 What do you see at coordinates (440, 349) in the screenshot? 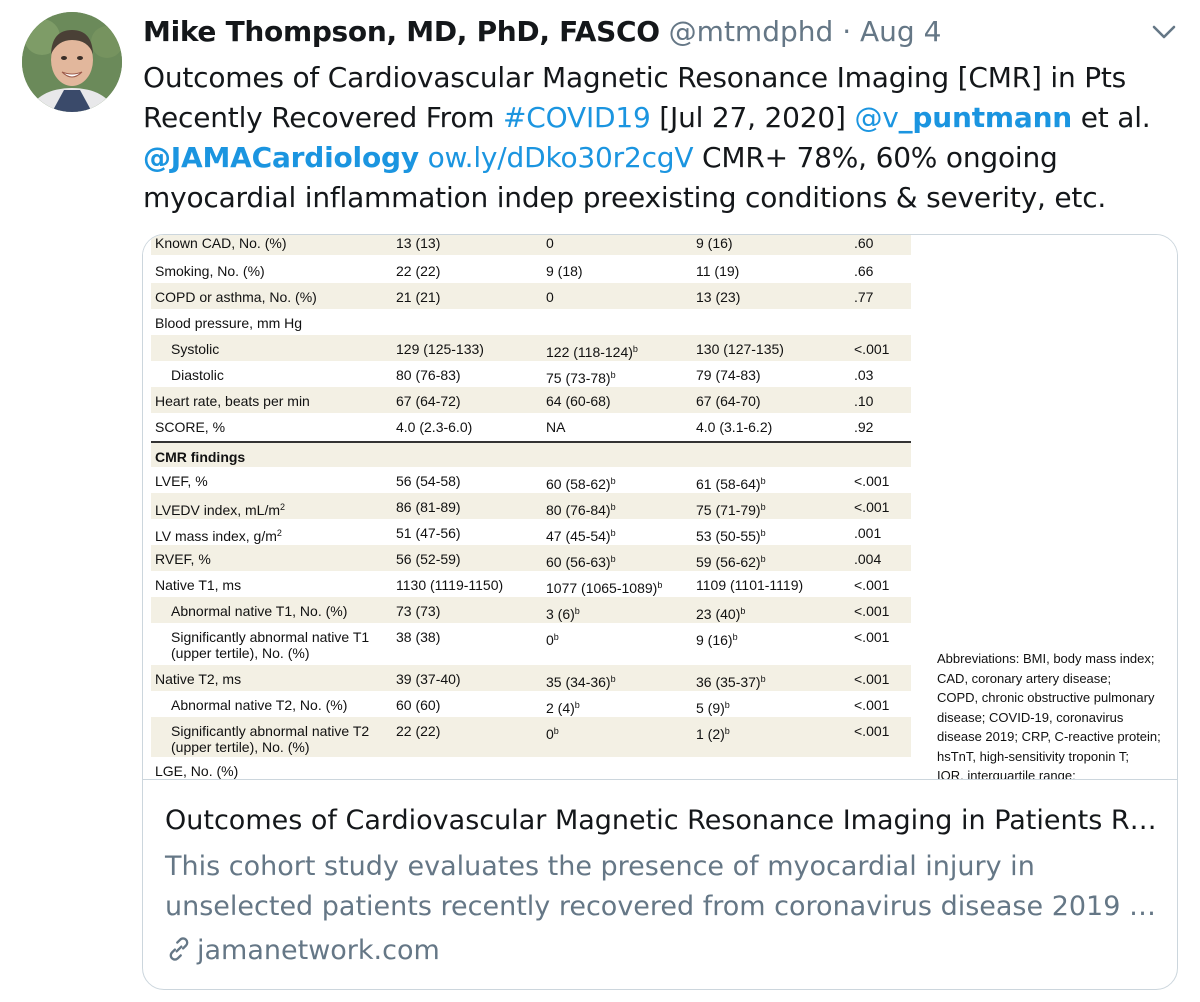
I see `table-cell-c1: 129 (125-133)` at bounding box center [440, 349].